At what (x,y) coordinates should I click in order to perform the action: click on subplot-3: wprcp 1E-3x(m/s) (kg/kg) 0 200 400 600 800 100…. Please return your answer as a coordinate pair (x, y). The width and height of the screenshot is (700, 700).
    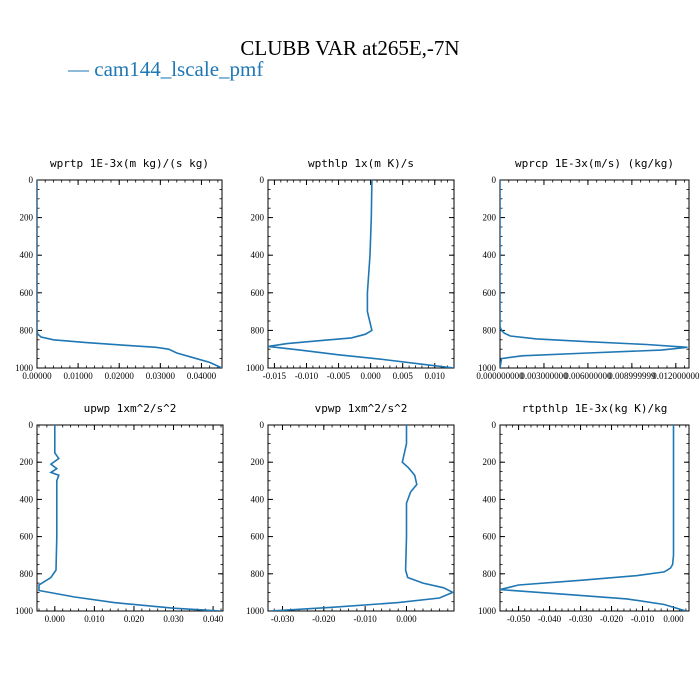
    Looking at the image, I should click on (588, 269).